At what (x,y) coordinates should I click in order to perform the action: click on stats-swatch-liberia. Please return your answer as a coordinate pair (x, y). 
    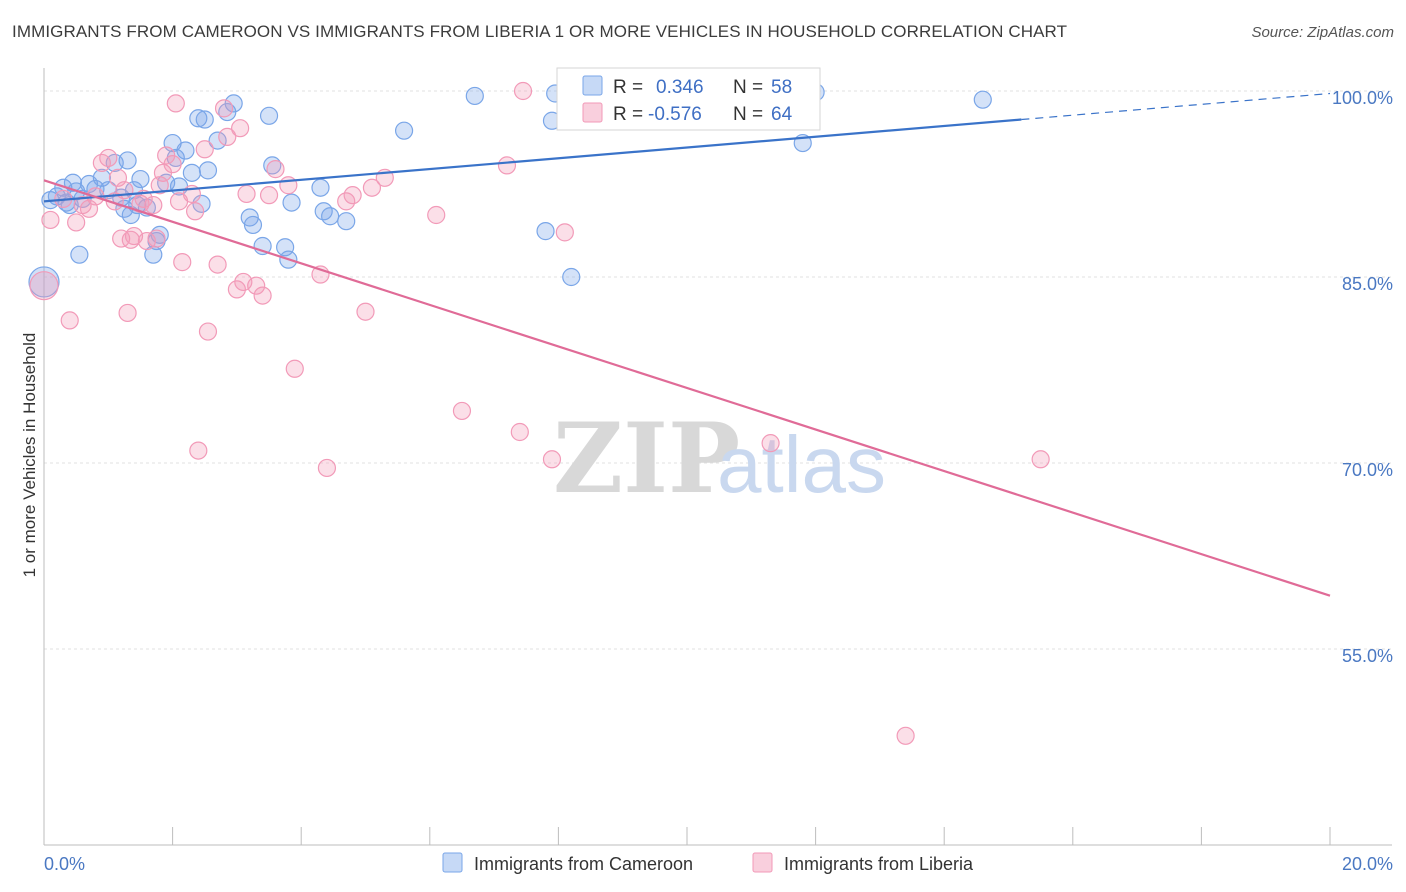
    Looking at the image, I should click on (592, 112).